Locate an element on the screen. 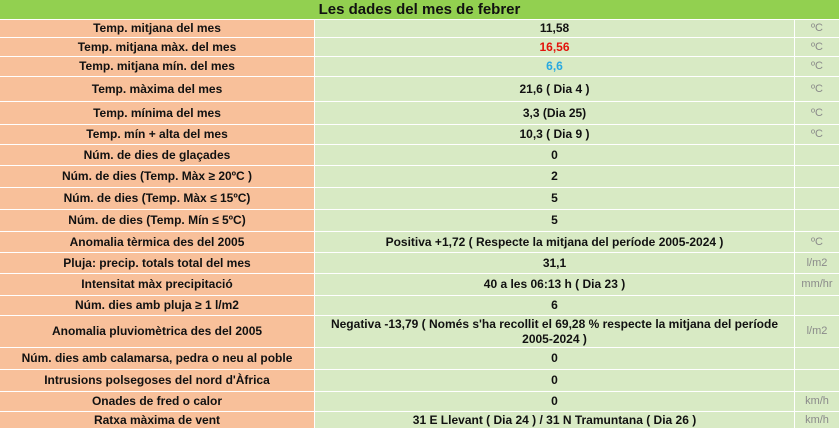 The height and width of the screenshot is (429, 840). row-value: 10,3 ( Dia 9 ) is located at coordinates (555, 135).